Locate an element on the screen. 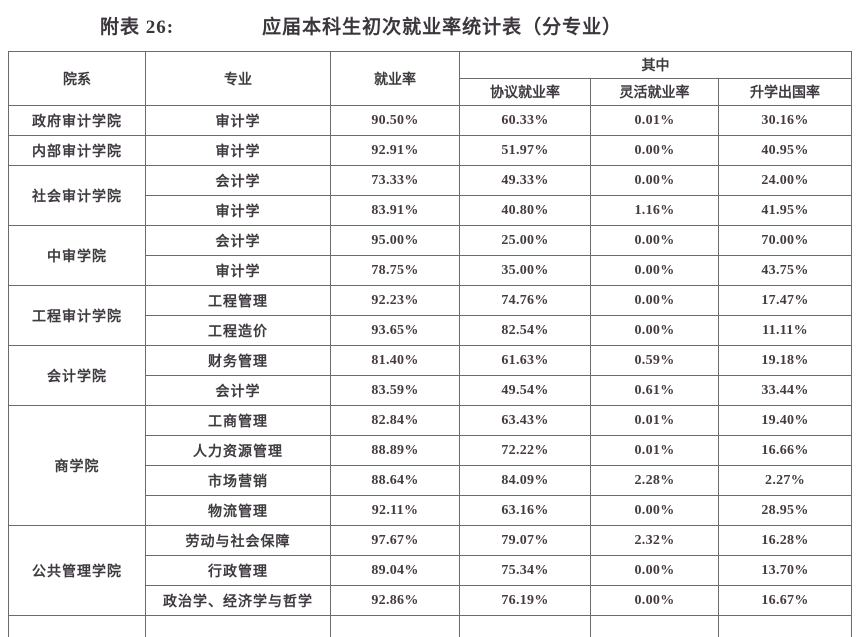 The width and height of the screenshot is (859, 637). rate-cell: 81.40% is located at coordinates (395, 360).